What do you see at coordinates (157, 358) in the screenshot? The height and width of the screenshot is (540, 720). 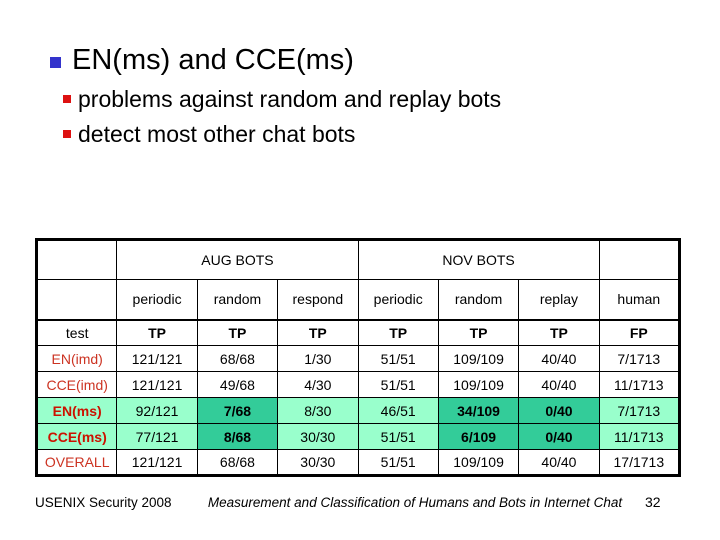 I see `cell-en-imd-0: 121/121` at bounding box center [157, 358].